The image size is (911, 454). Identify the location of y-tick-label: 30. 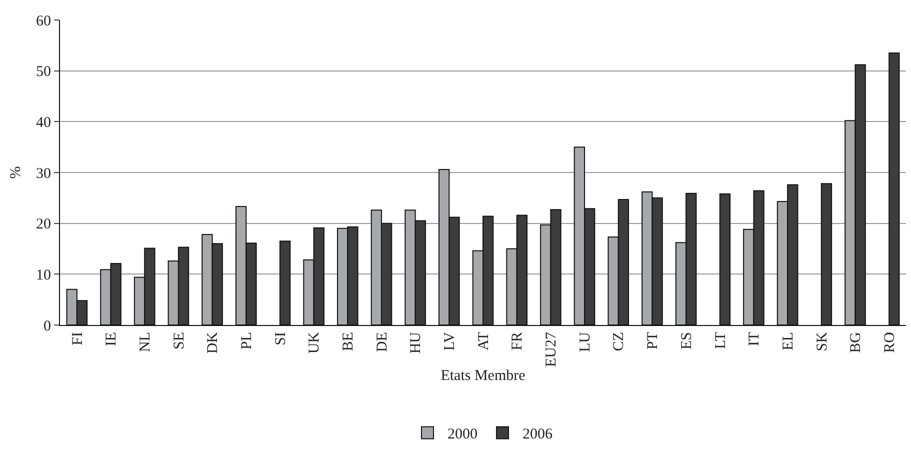
(43, 174).